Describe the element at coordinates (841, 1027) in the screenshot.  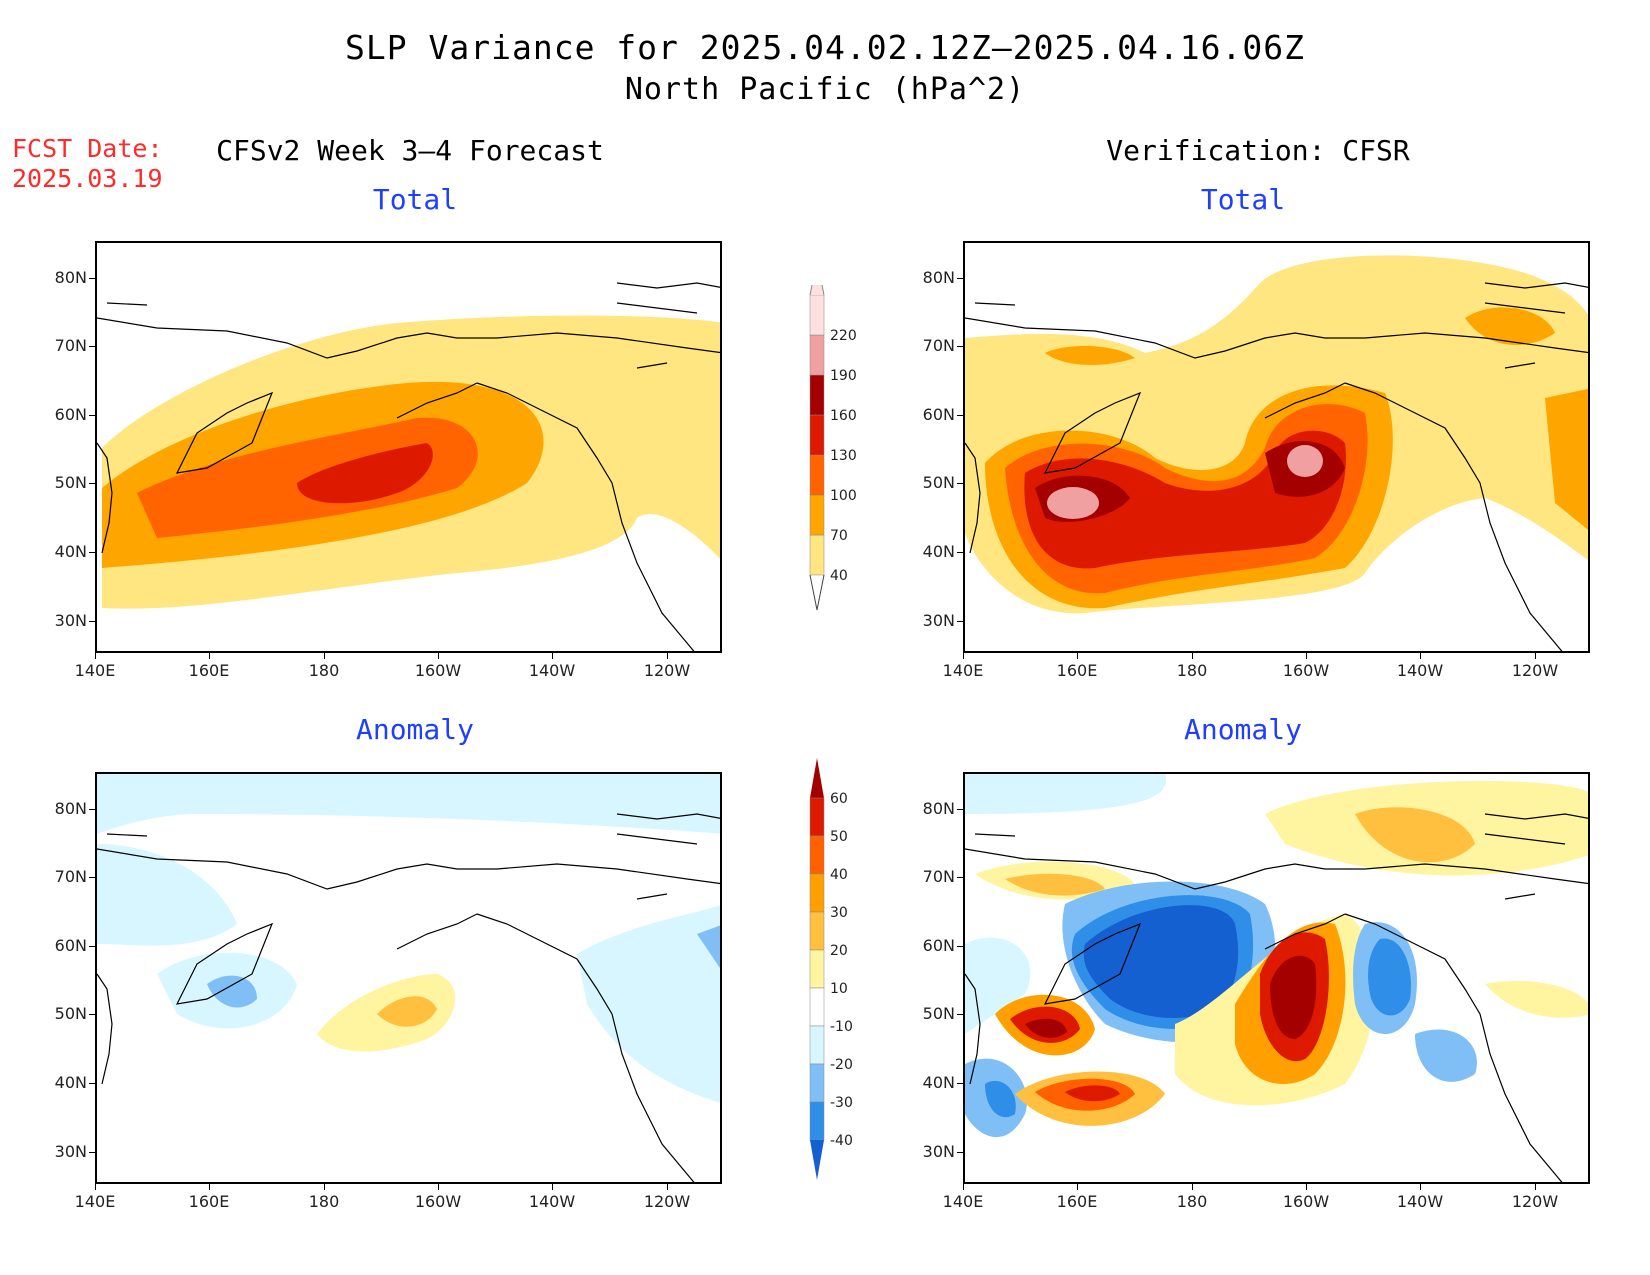
I see `colorbar-anomaly-label: -10` at that location.